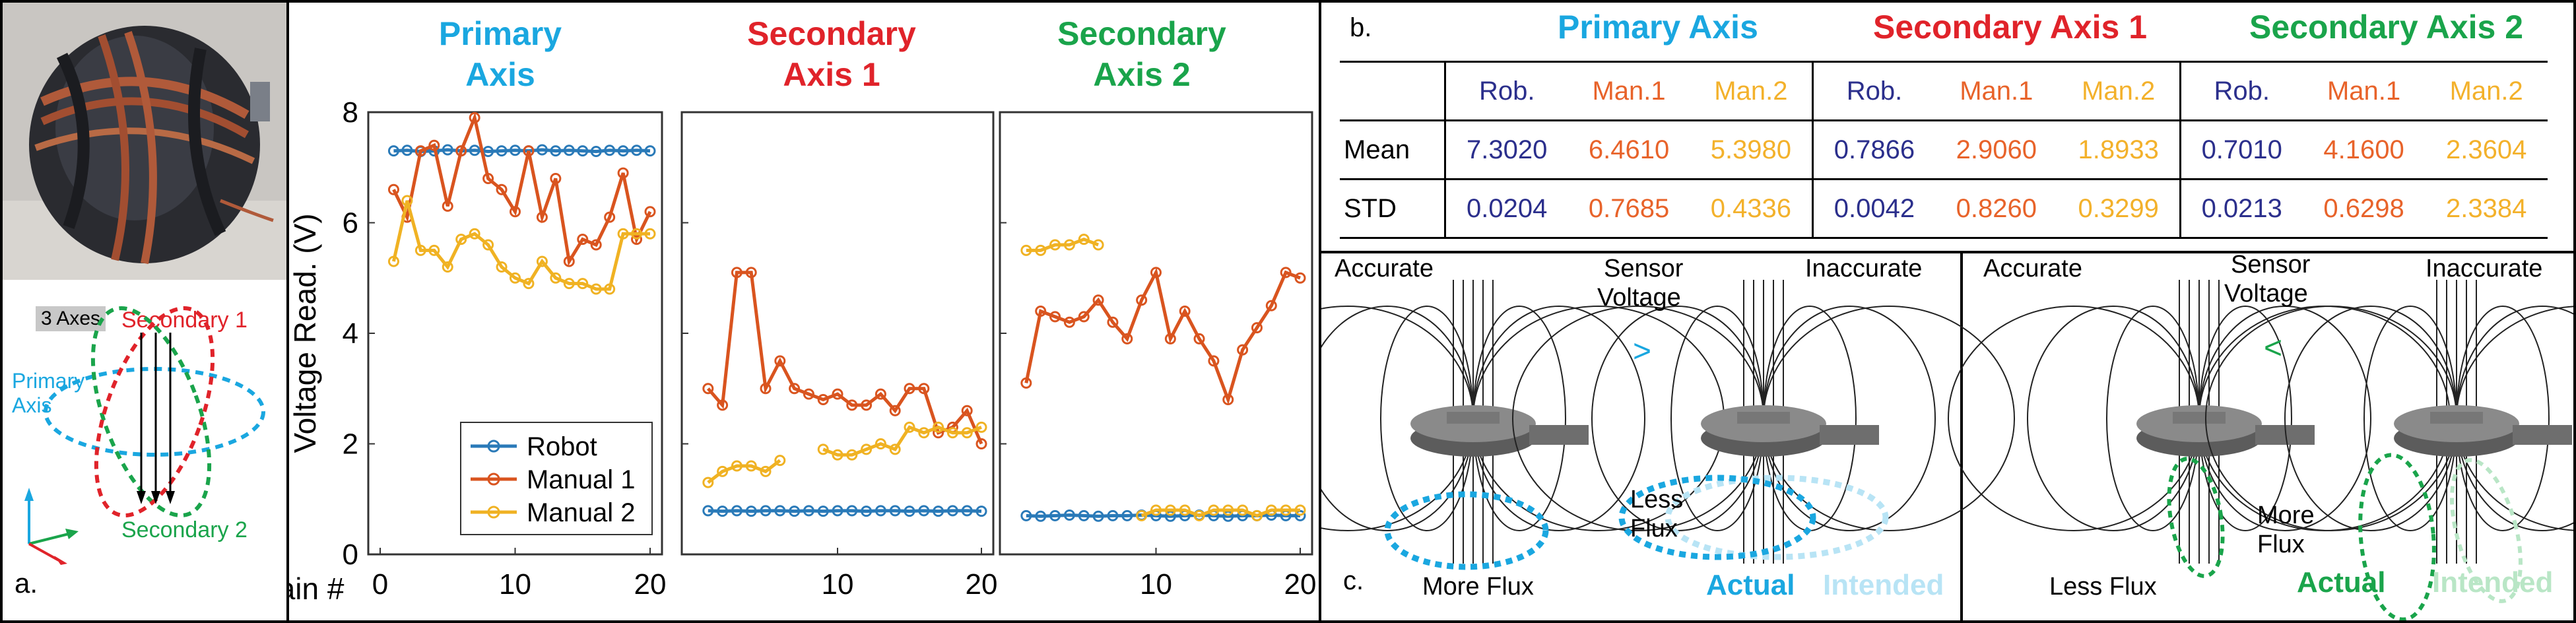 The height and width of the screenshot is (623, 2576). I want to click on less-flux-label-2: Flux, so click(1654, 528).